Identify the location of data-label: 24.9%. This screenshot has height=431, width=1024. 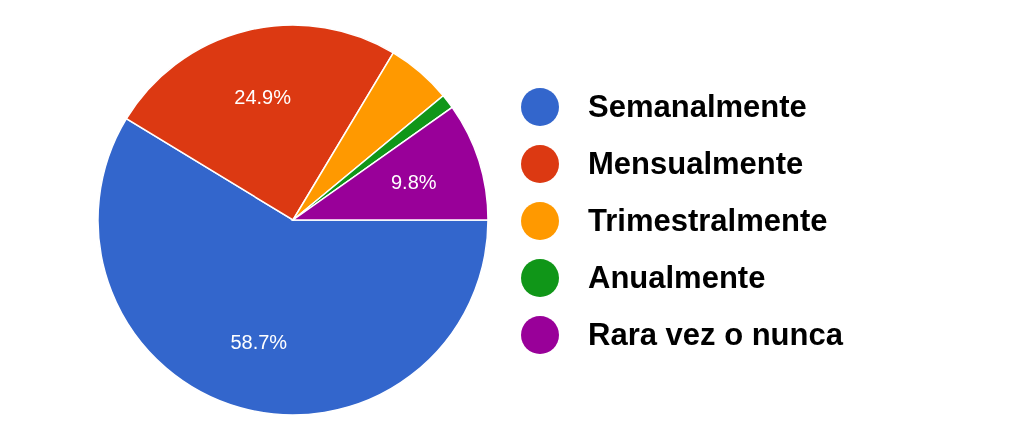
(263, 96).